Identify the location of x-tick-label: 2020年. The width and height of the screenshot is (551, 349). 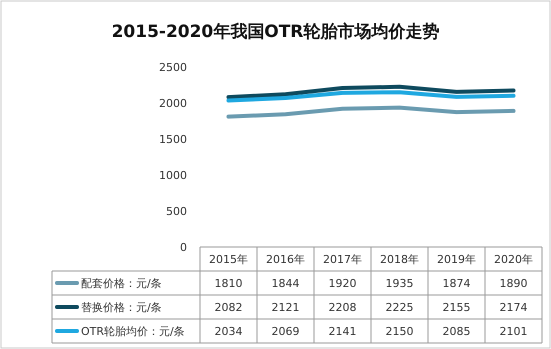
(513, 259).